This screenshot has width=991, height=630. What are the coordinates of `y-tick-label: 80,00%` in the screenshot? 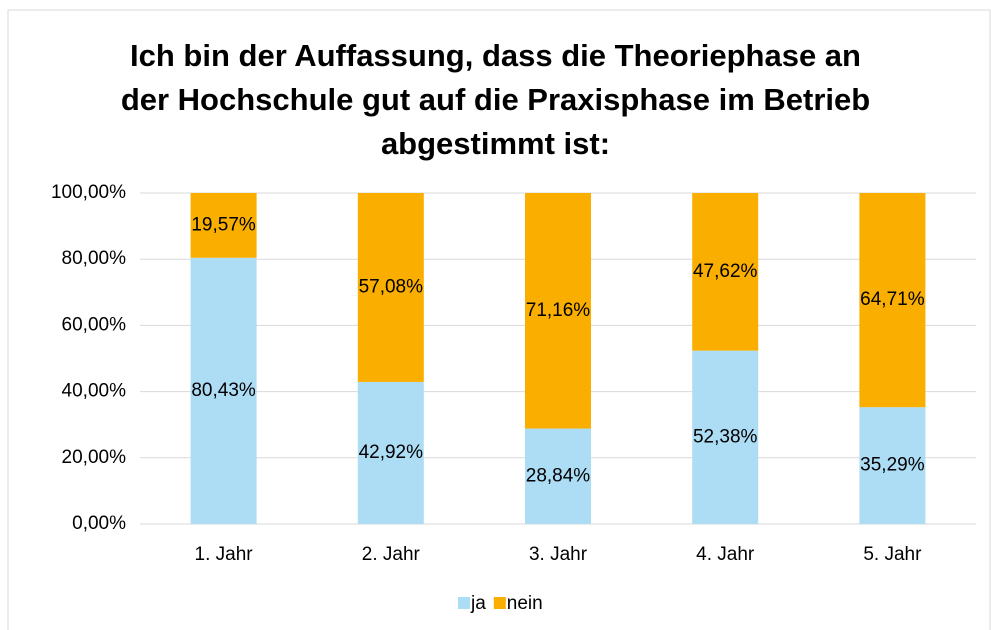 It's located at (94, 258).